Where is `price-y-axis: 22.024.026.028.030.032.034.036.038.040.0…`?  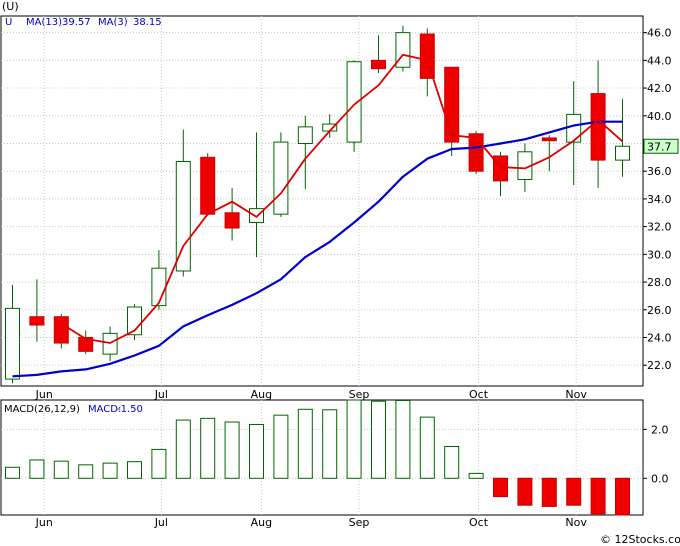 price-y-axis: 22.024.026.028.030.032.034.036.038.040.0… is located at coordinates (657, 199).